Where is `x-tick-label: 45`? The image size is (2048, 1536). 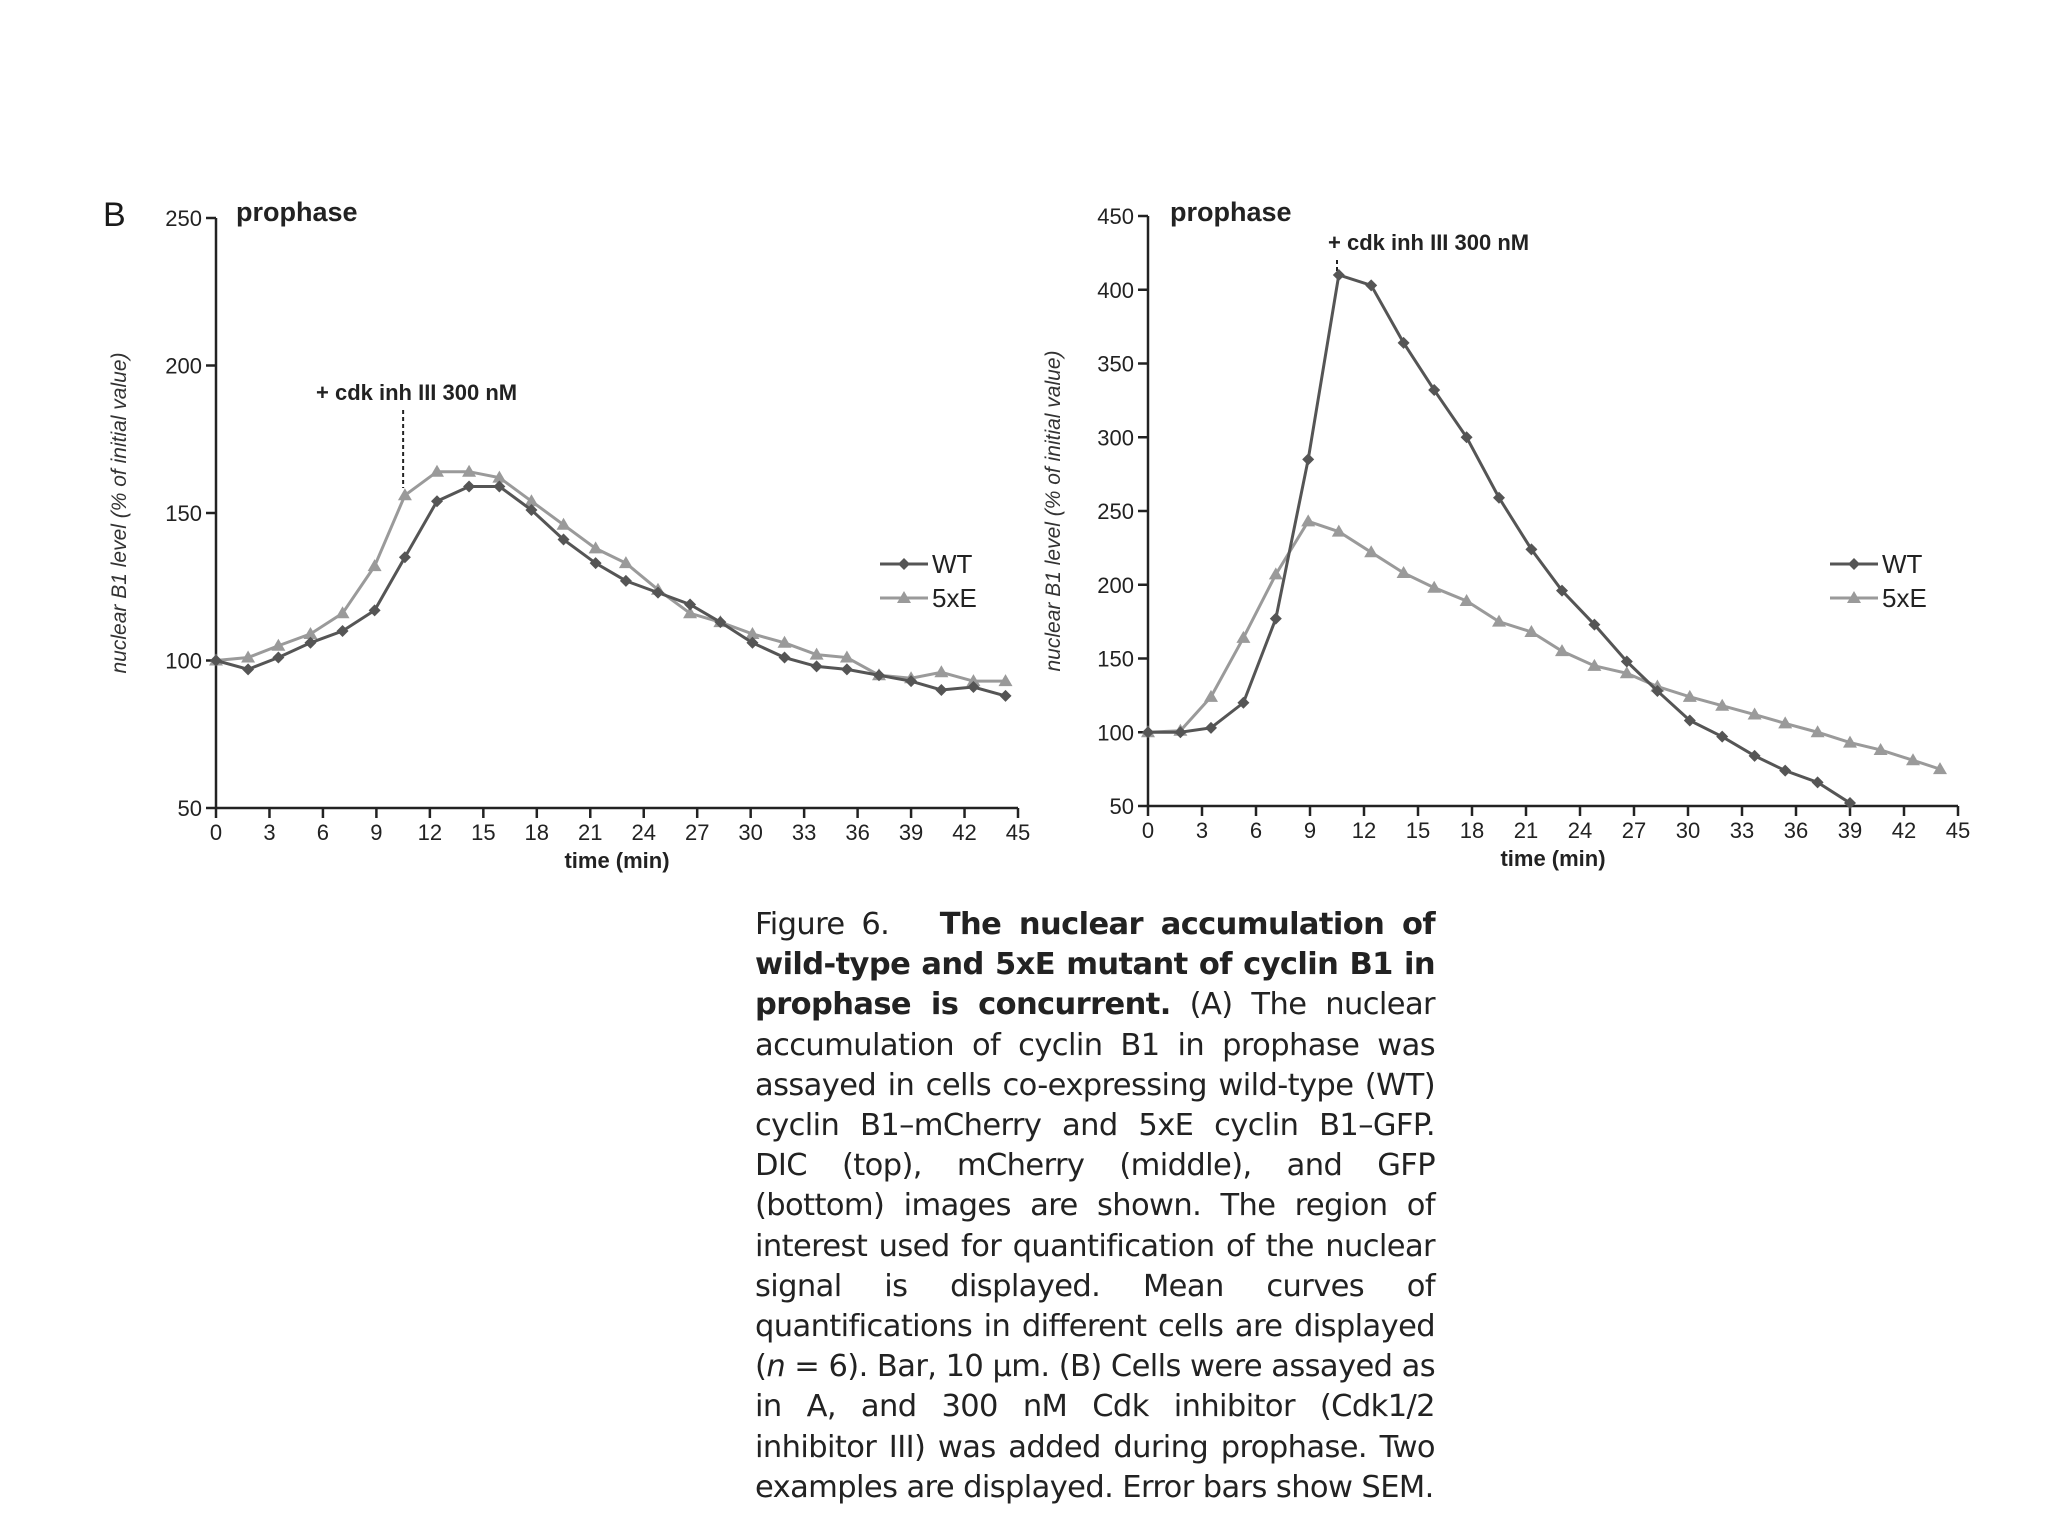
x-tick-label: 45 is located at coordinates (1958, 830).